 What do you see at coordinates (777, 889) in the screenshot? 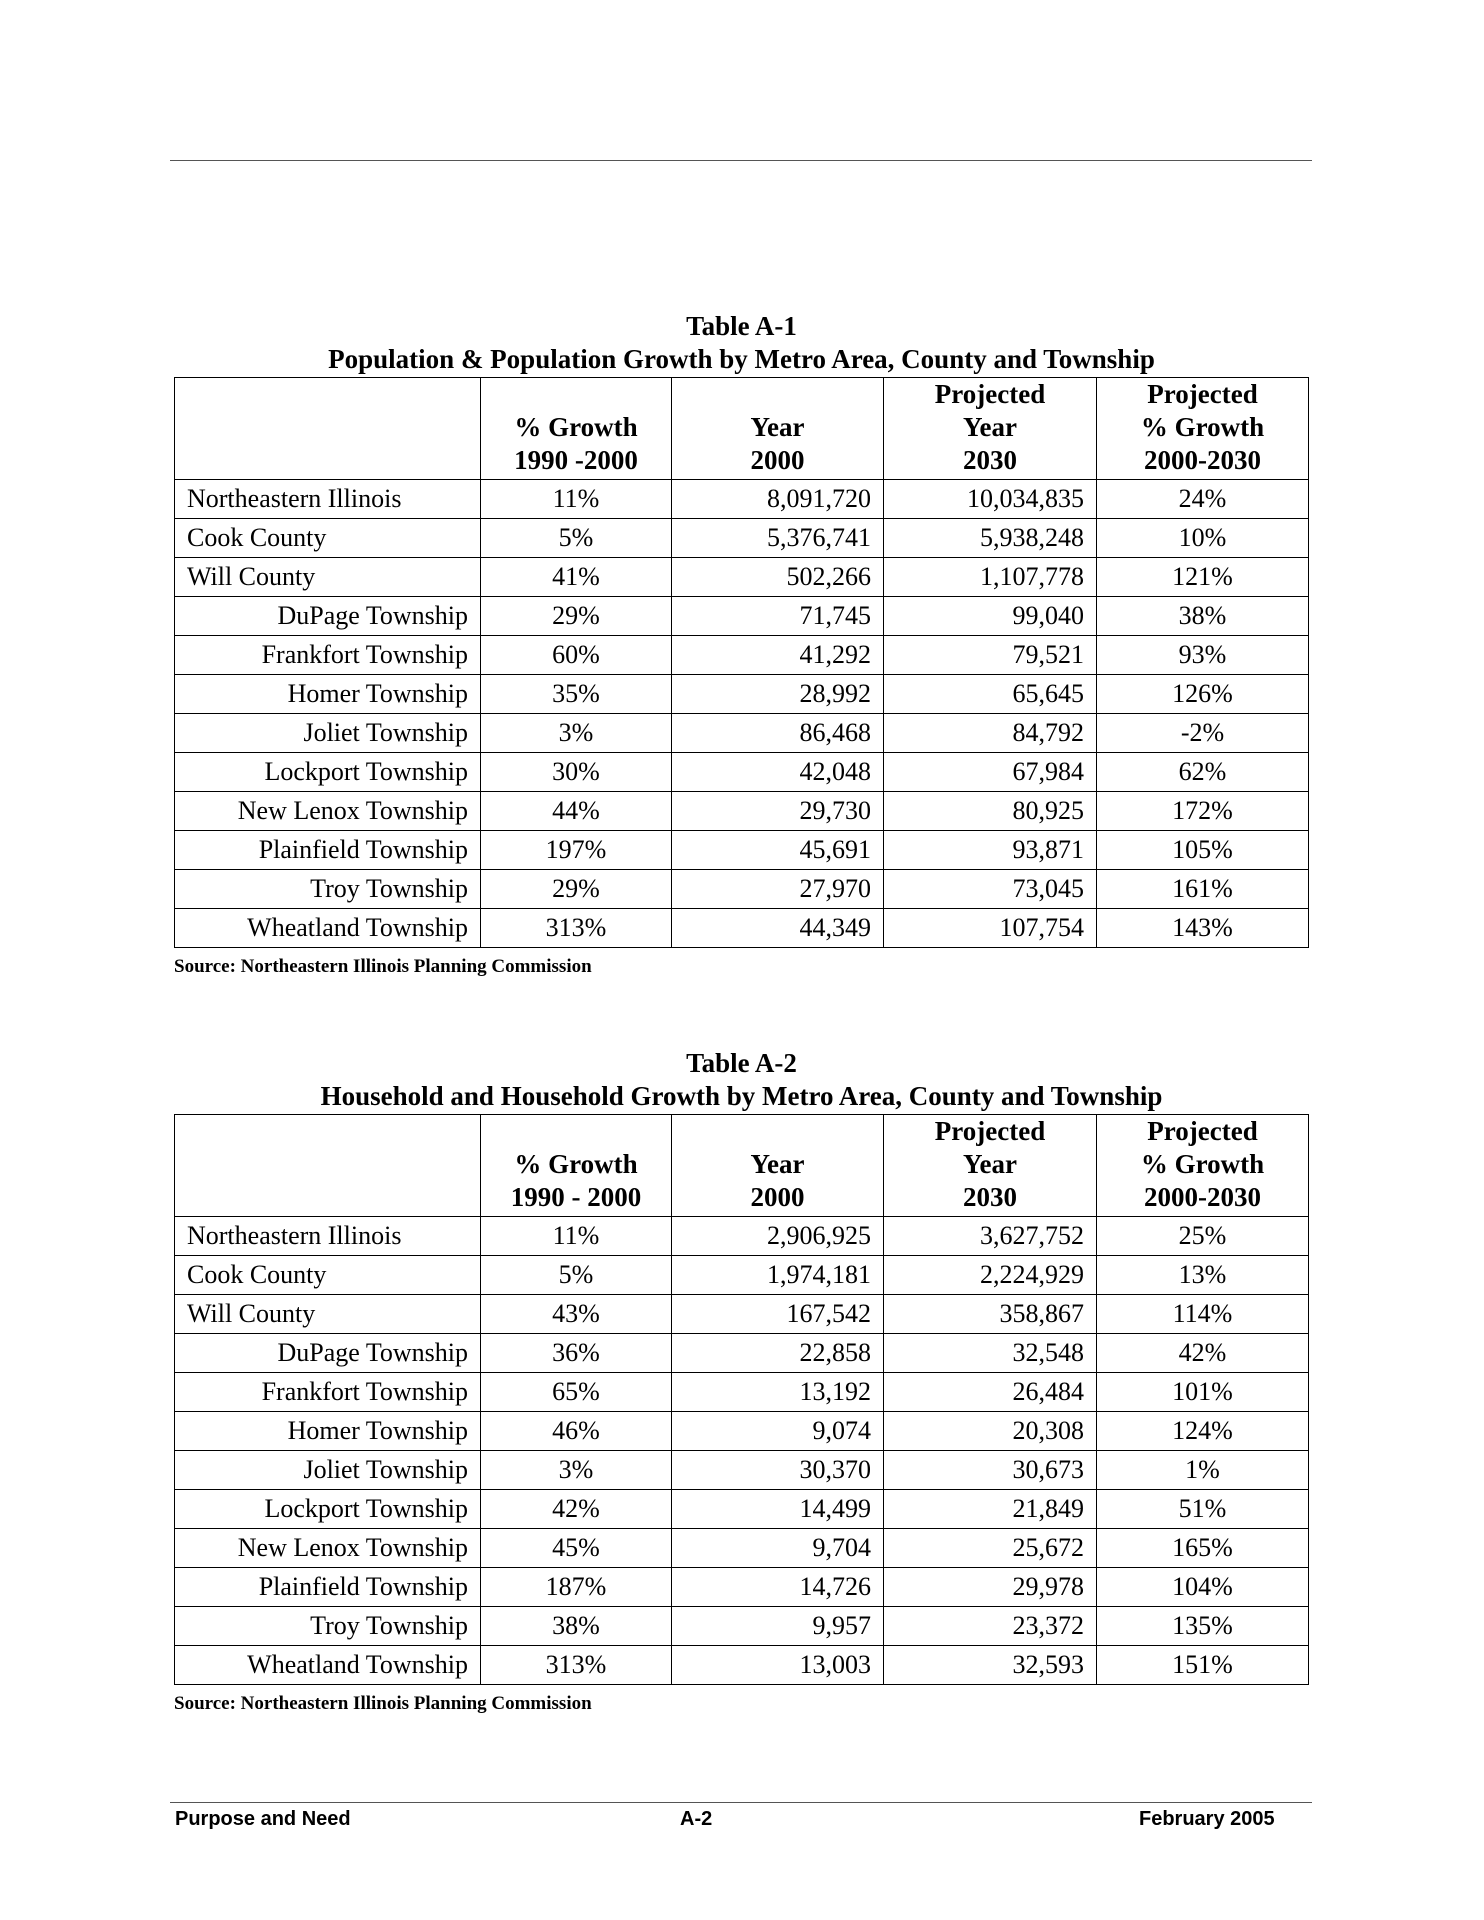
I see `table-cell: 27,970` at bounding box center [777, 889].